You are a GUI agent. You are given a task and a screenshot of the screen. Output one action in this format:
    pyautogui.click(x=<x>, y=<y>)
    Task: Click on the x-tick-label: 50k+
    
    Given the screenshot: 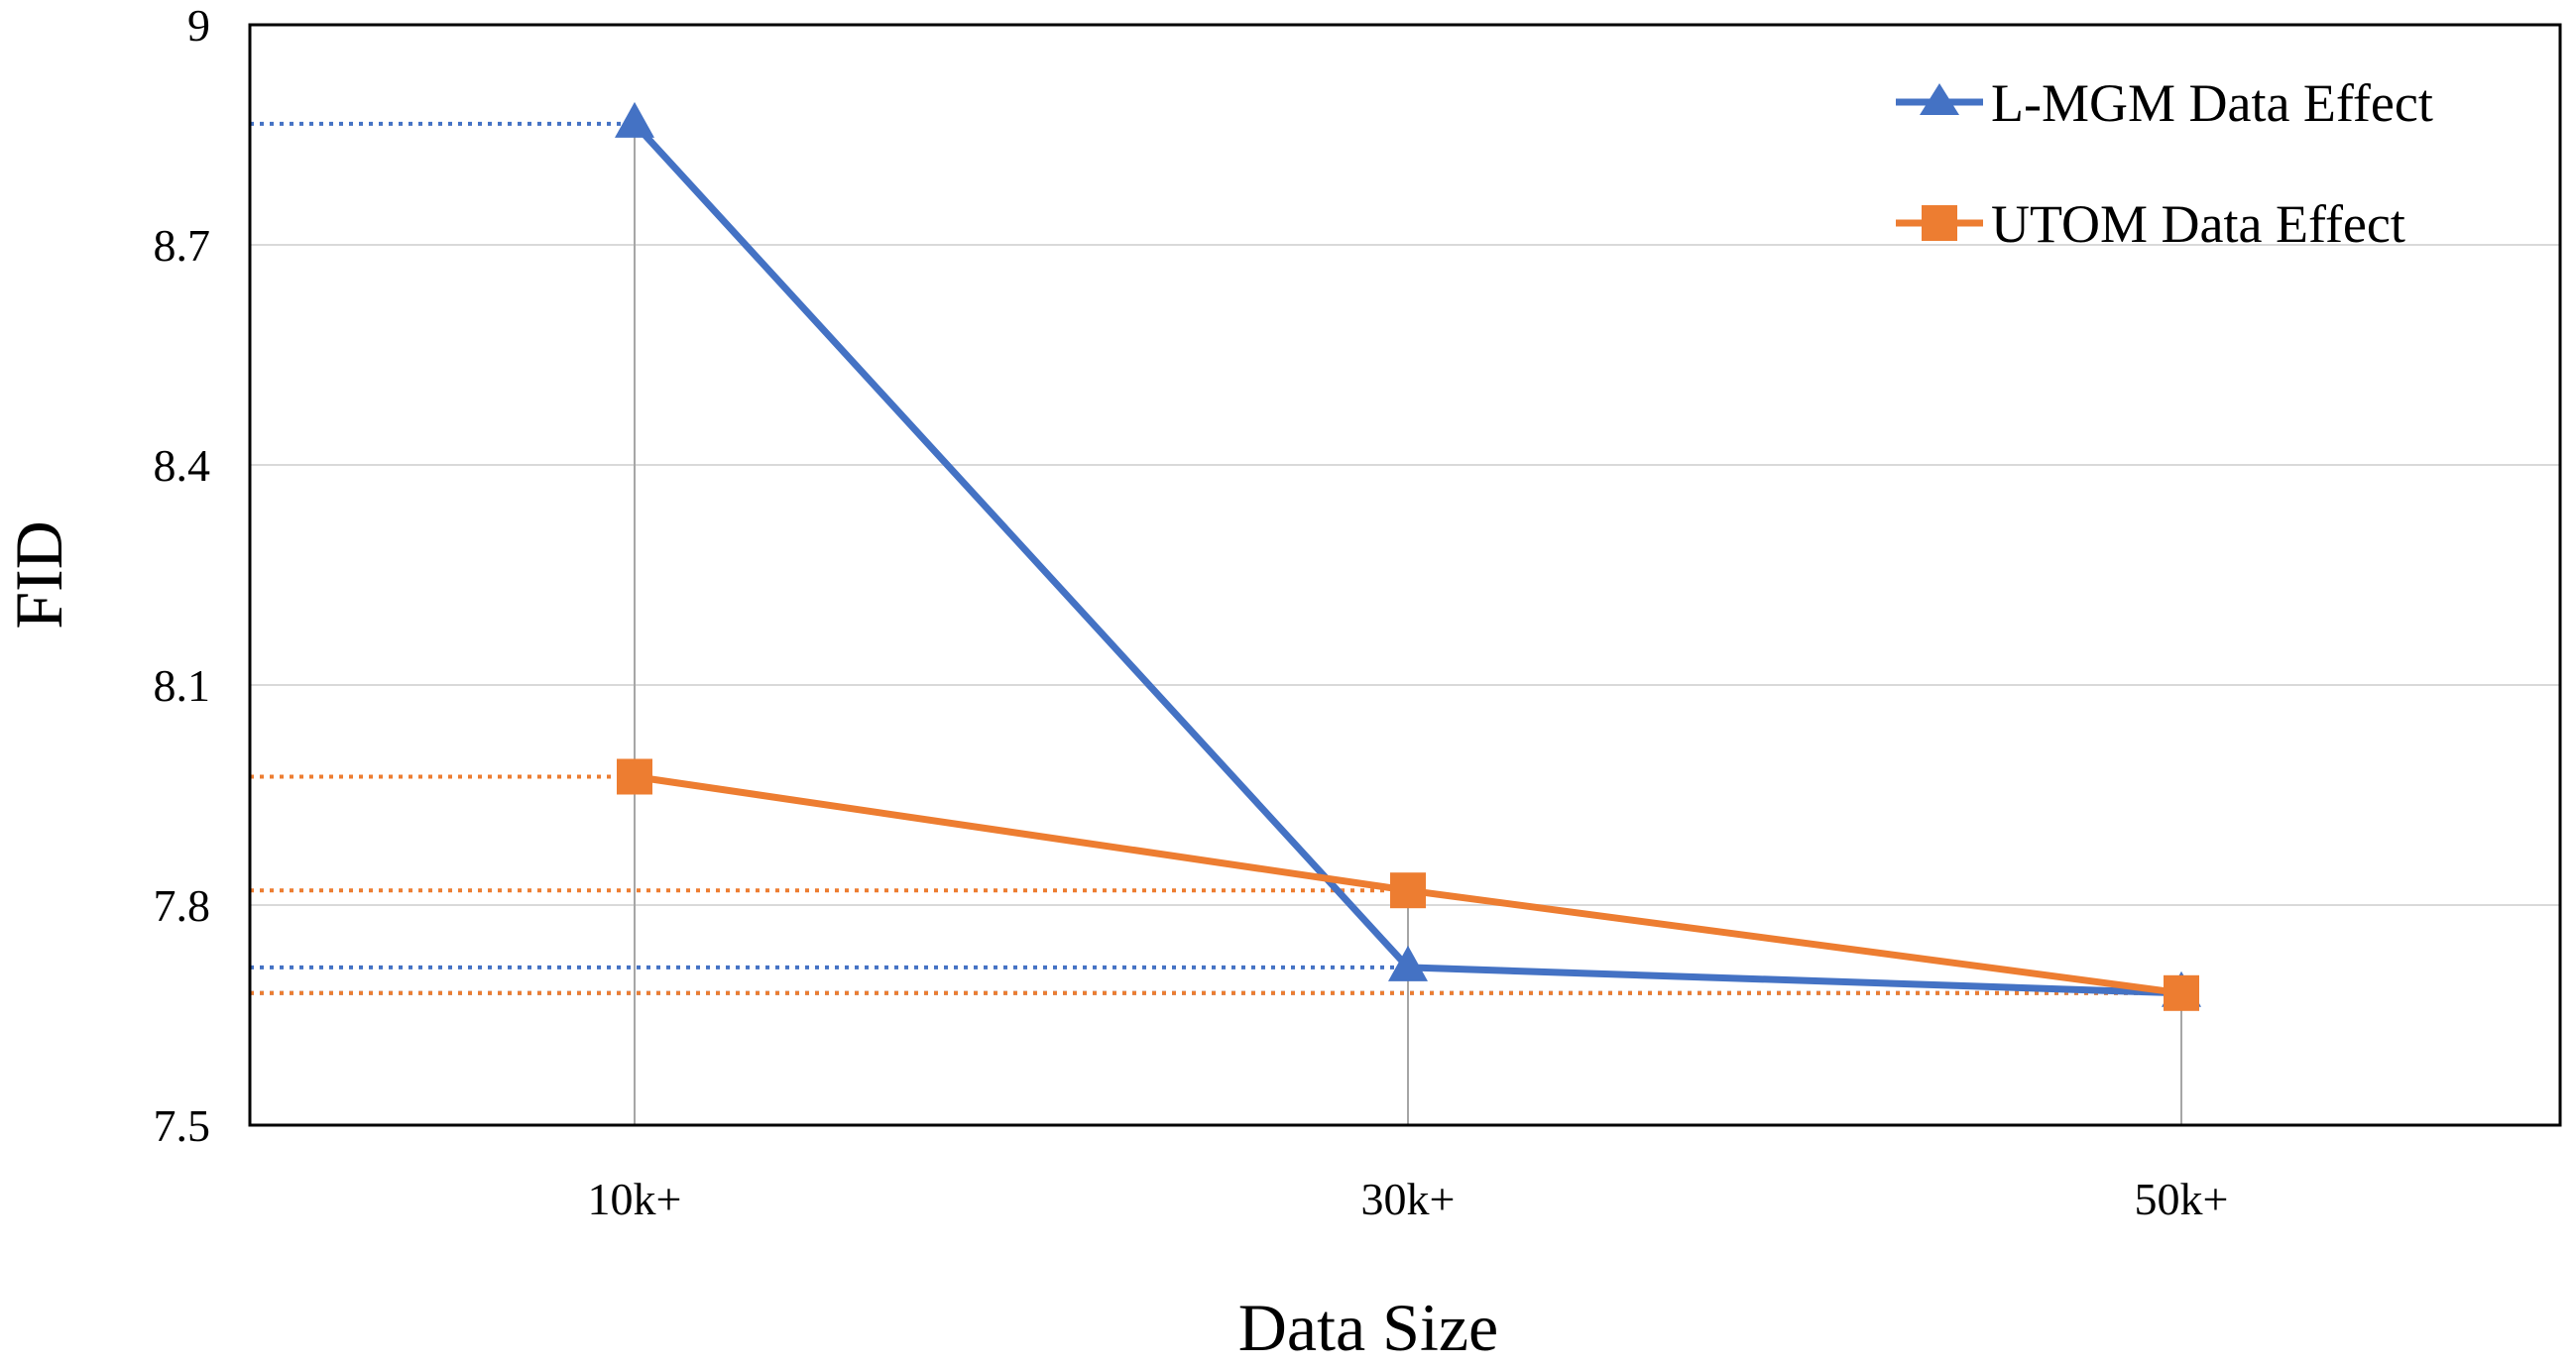 What is the action you would take?
    pyautogui.click(x=2182, y=1199)
    